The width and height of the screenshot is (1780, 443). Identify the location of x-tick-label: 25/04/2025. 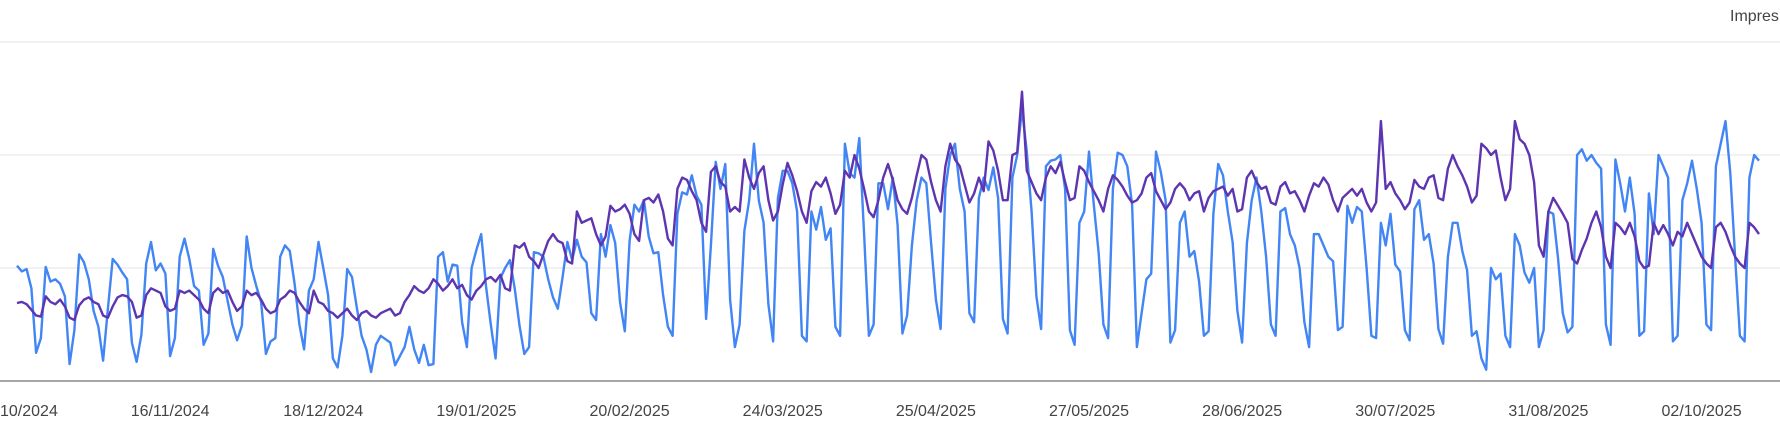
(936, 411).